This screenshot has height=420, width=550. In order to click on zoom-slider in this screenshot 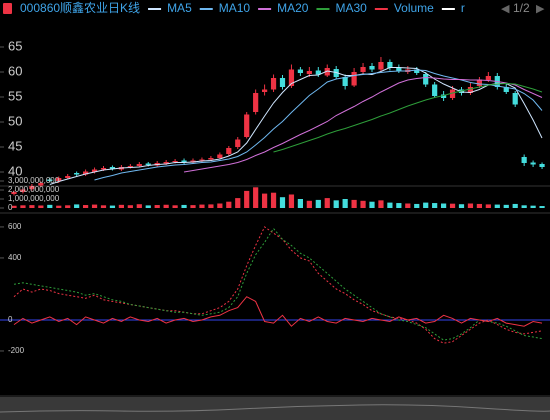, I will do `click(275, 408)`.